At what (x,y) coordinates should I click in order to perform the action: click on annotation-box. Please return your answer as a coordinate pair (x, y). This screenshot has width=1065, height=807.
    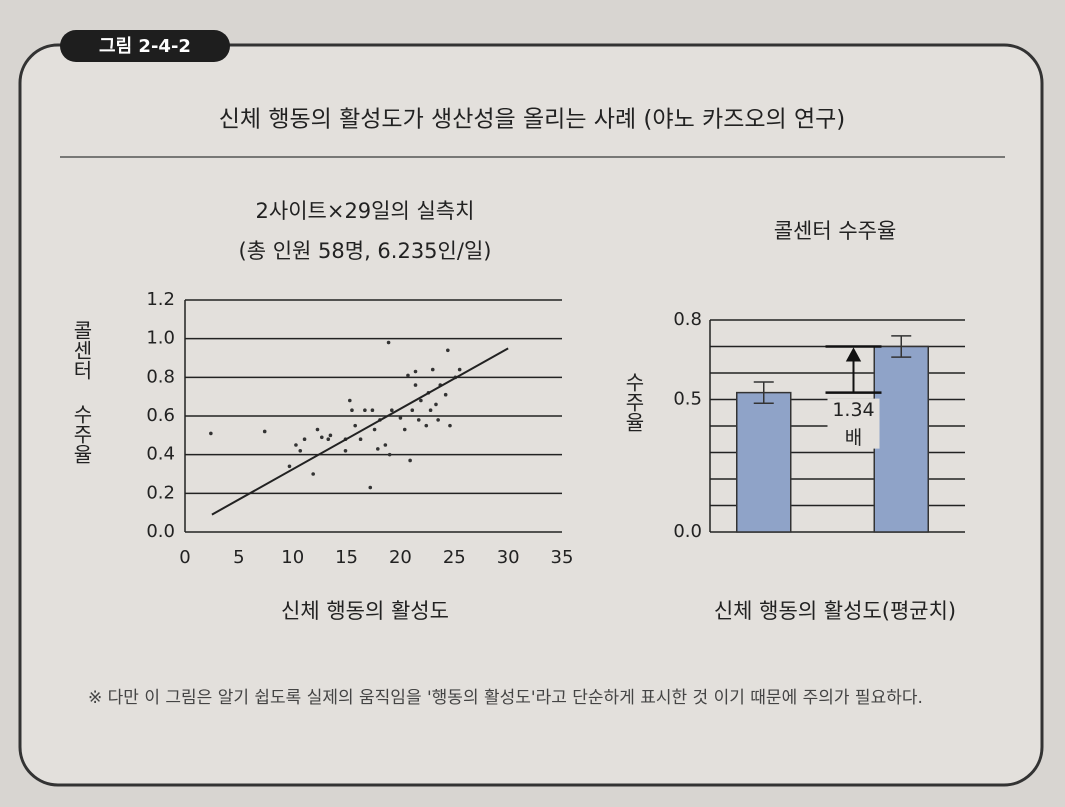
    Looking at the image, I should click on (853, 423).